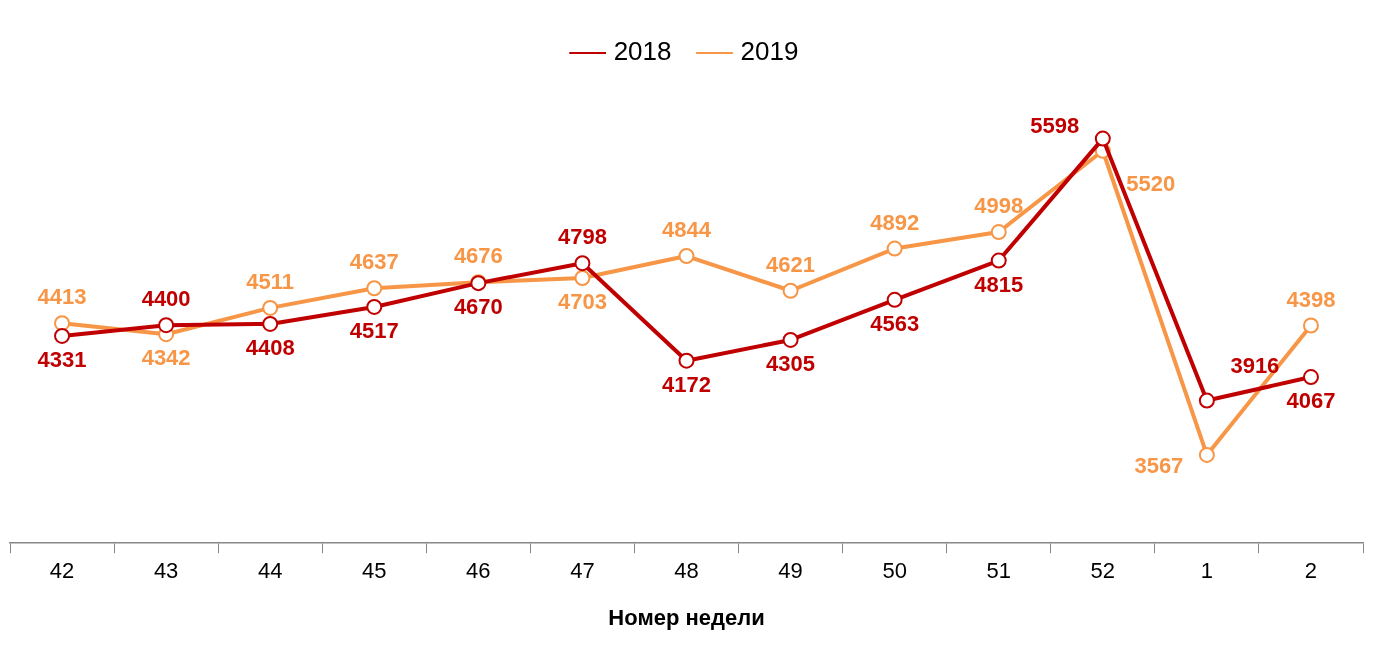 The width and height of the screenshot is (1393, 646). I want to click on data-label: 4172, so click(686, 384).